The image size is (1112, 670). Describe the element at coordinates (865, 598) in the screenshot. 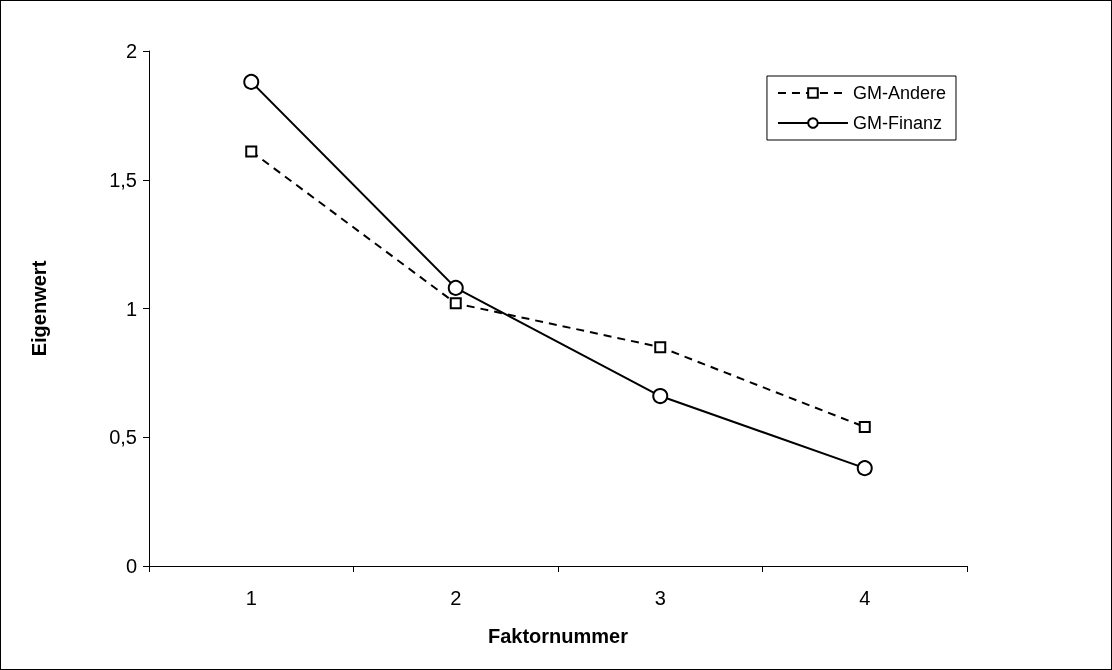

I see `x-tick-label: 4` at that location.